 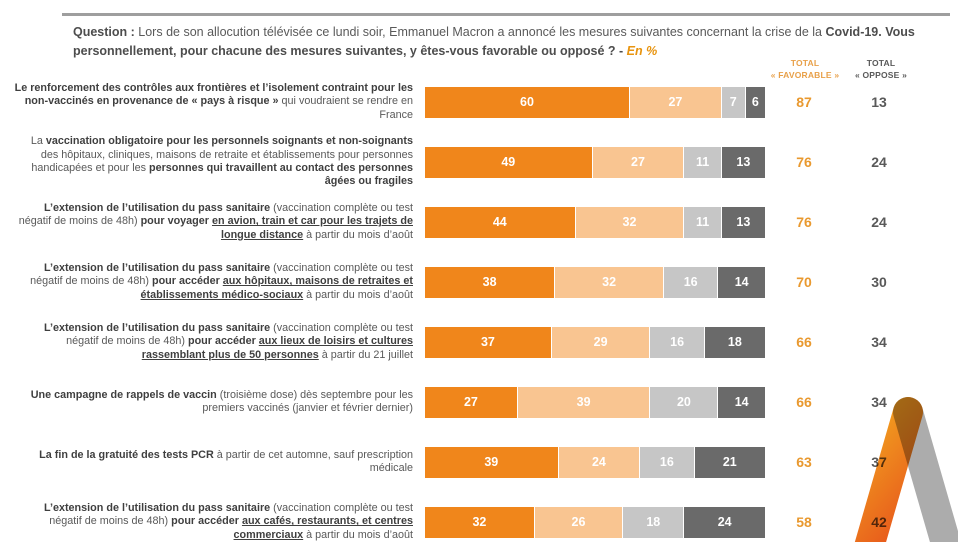 I want to click on column-header-total-oppose-line1: TOTAL, so click(x=881, y=63).